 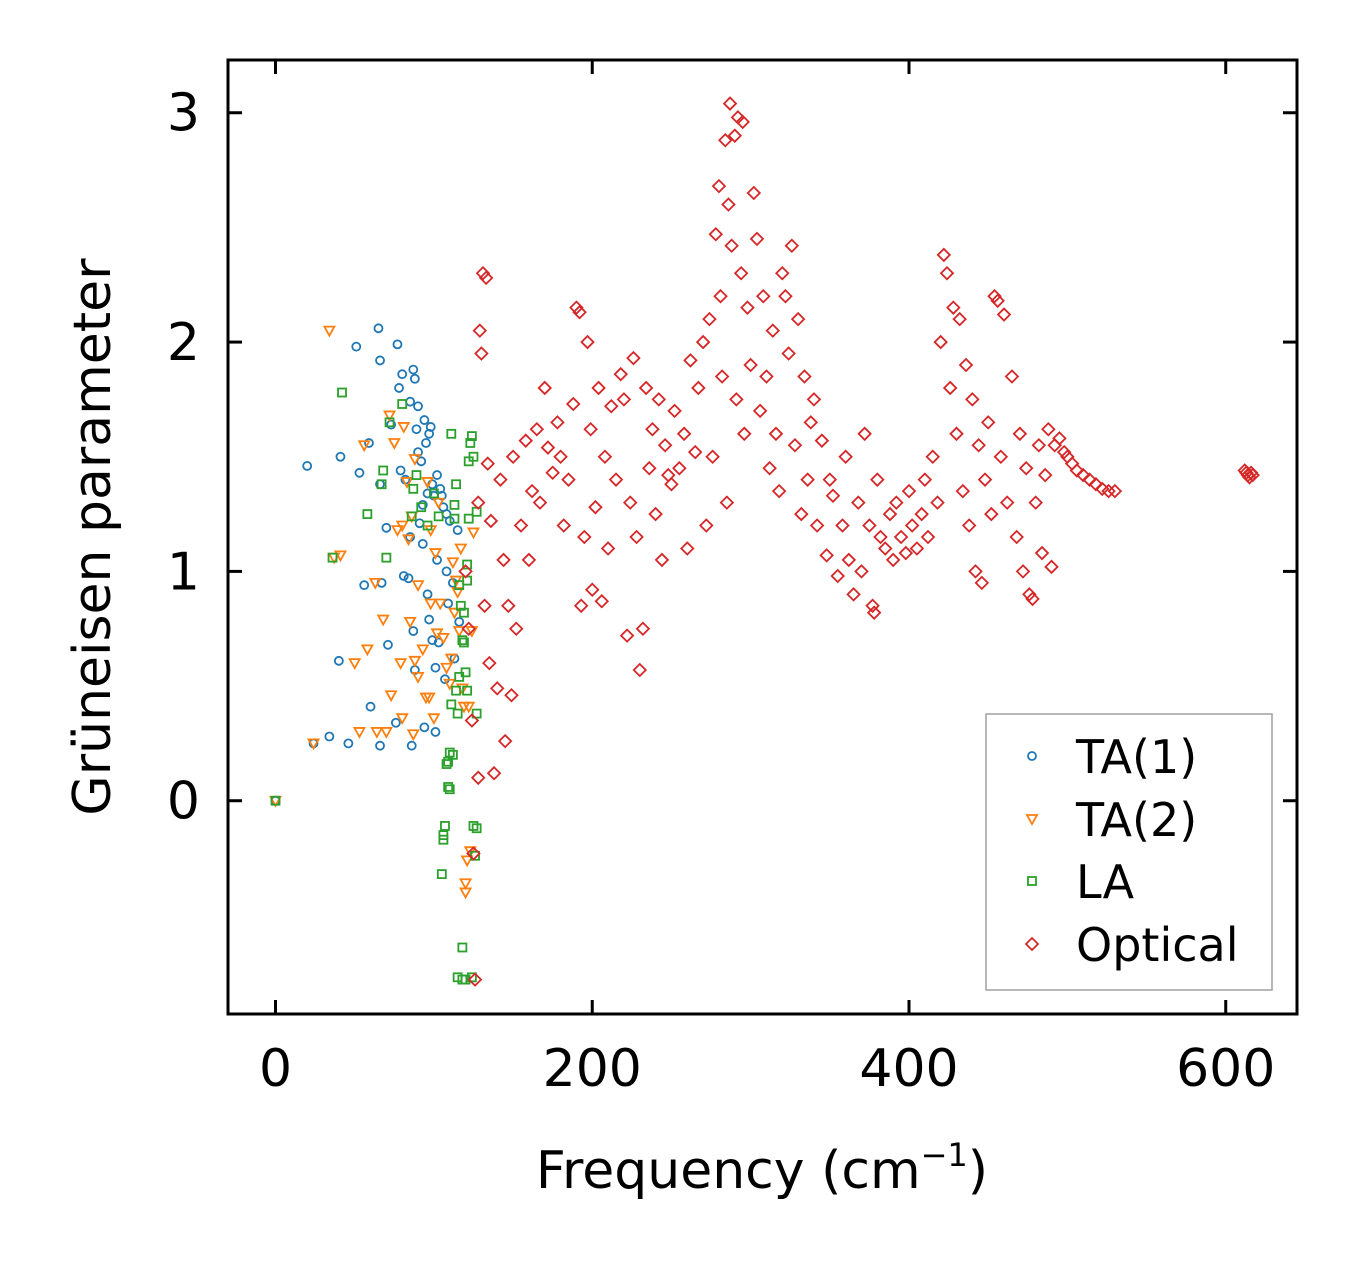 I want to click on legend-label-ta2: TA(2), so click(x=1136, y=820).